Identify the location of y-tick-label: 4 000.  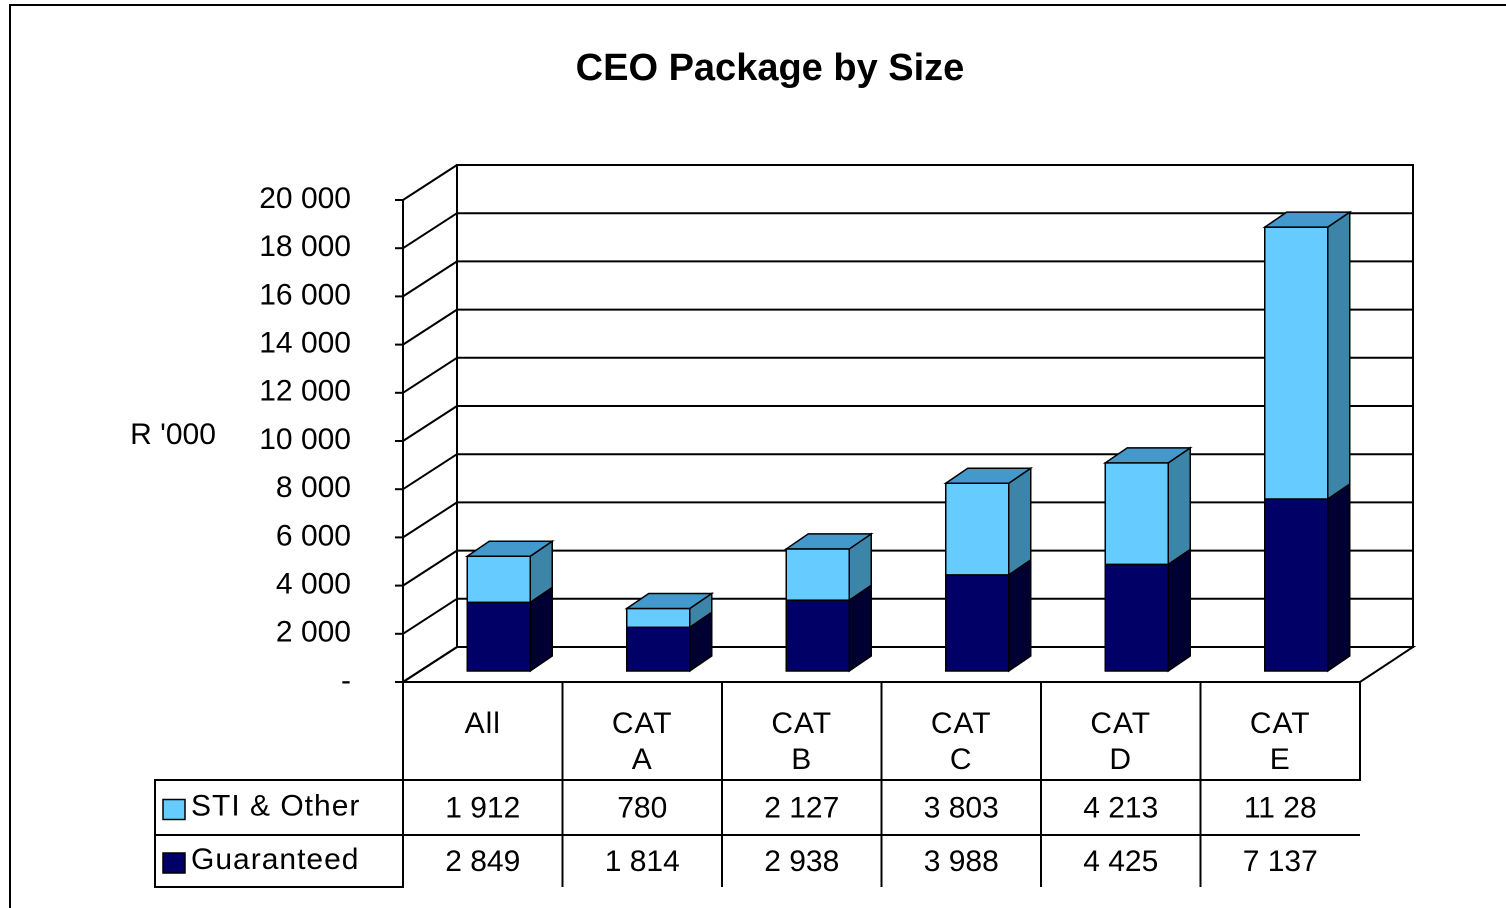
(313, 584).